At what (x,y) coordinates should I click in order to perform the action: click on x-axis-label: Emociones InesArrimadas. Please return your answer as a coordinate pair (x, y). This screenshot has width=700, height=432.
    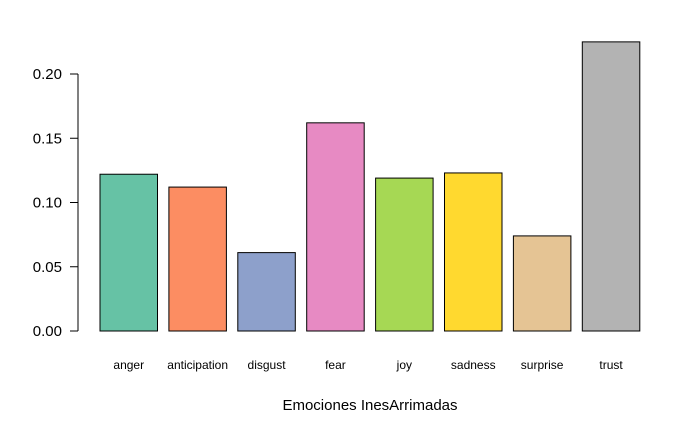
    Looking at the image, I should click on (369, 405).